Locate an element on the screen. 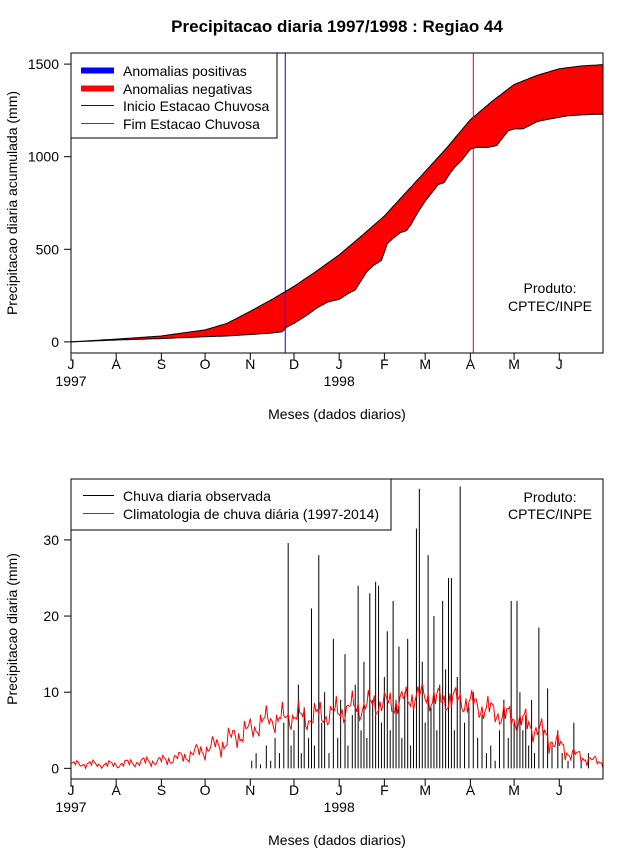  y-axis-bottom: 0 10 20 30 is located at coordinates (57, 654).